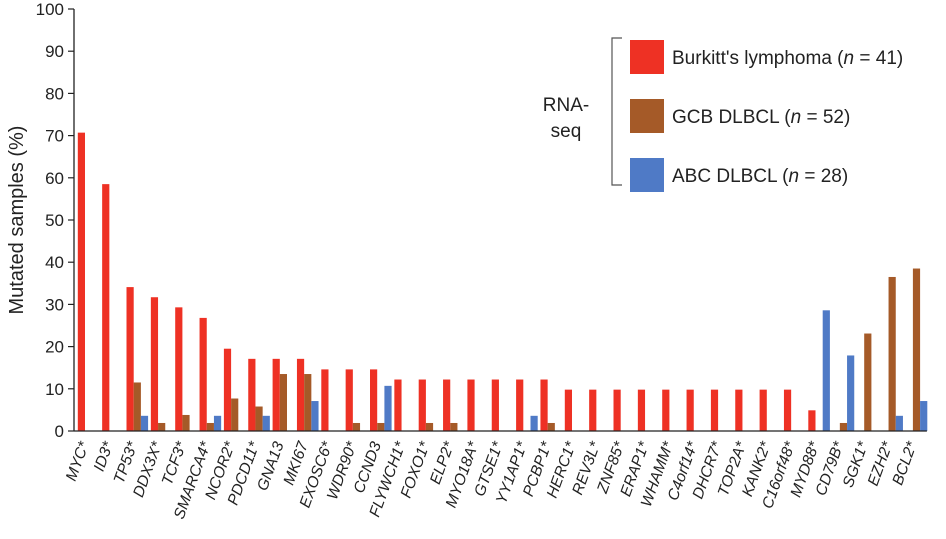  I want to click on y-tick-label: 30, so click(54, 304).